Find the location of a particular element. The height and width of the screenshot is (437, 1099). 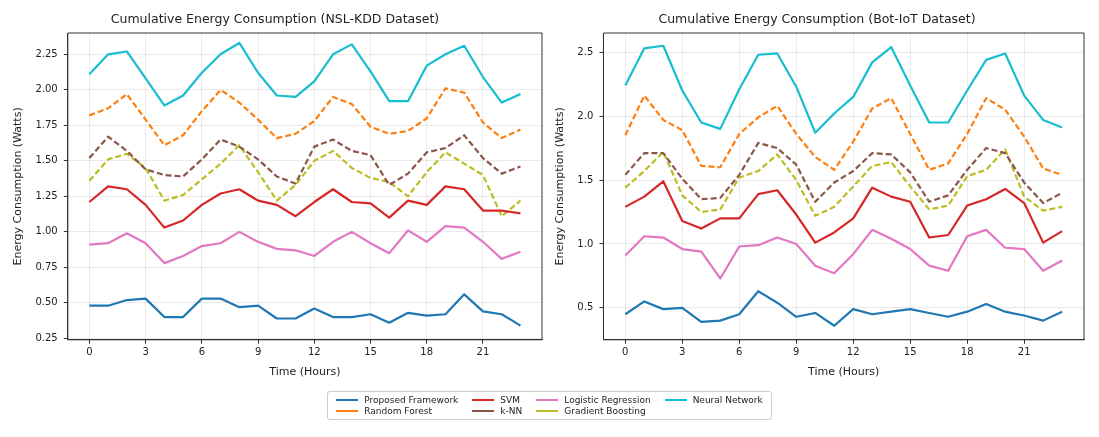

y-tick-label: 2.0 is located at coordinates (585, 115).